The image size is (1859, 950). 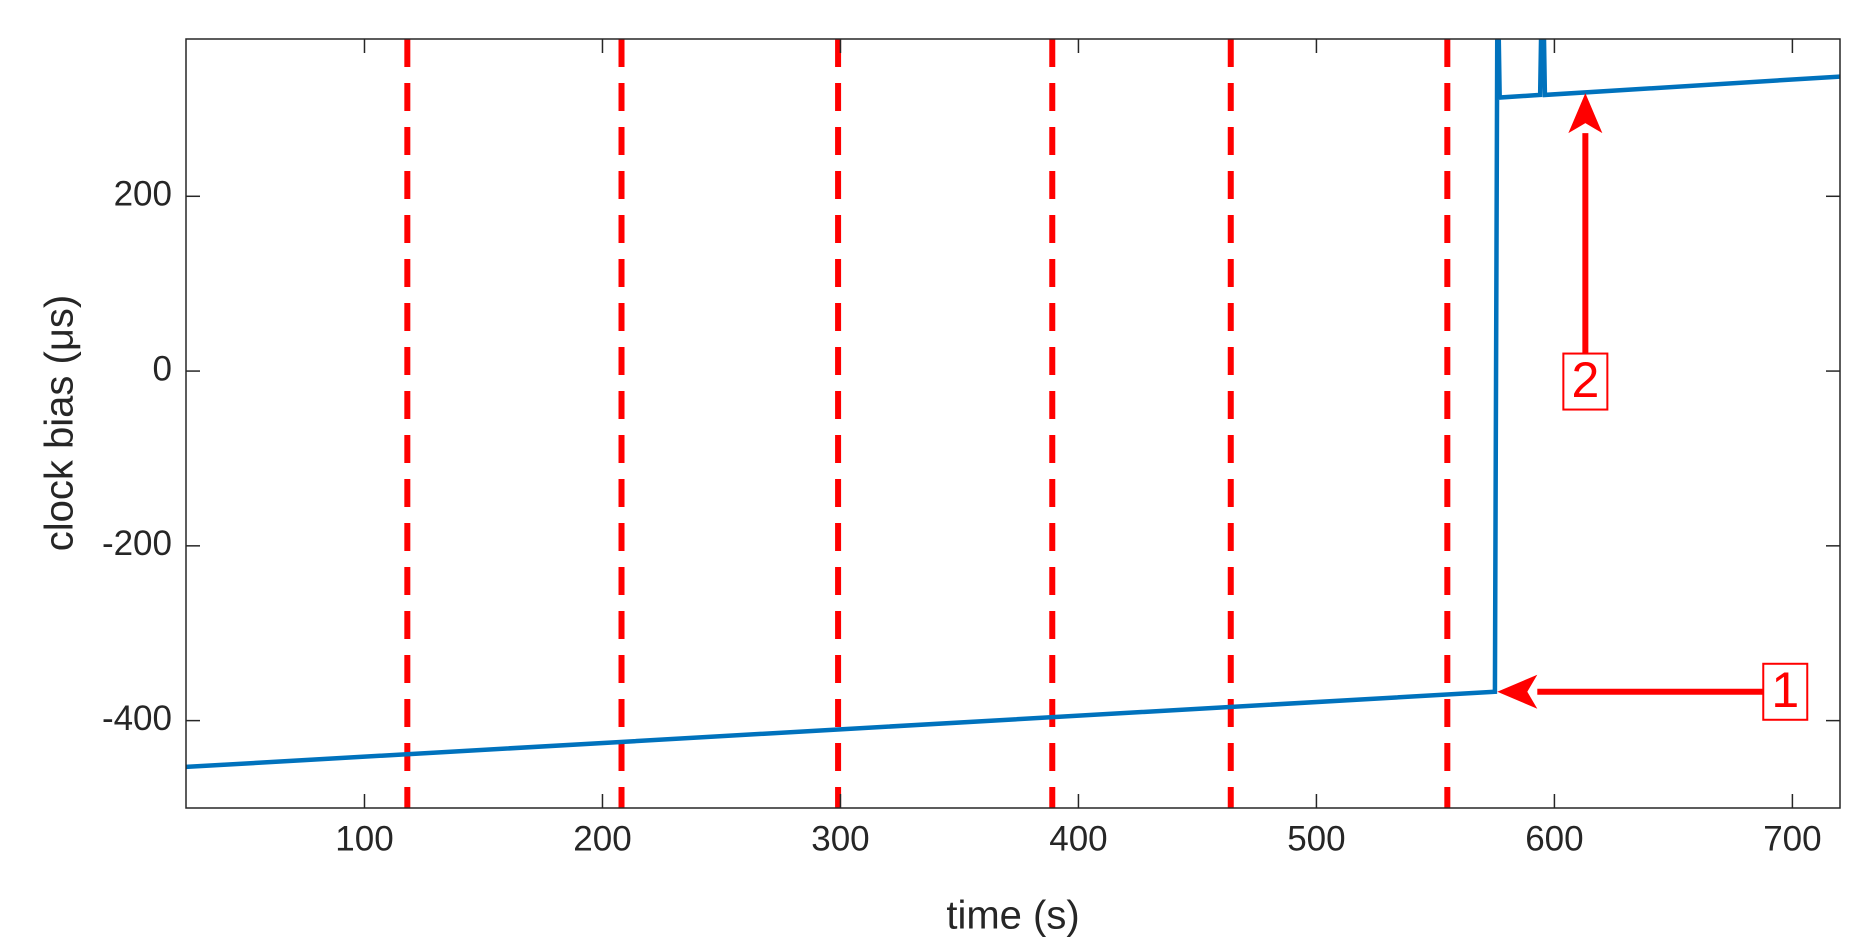 What do you see at coordinates (60, 423) in the screenshot?
I see `y-axis-label: clock bias (μs)` at bounding box center [60, 423].